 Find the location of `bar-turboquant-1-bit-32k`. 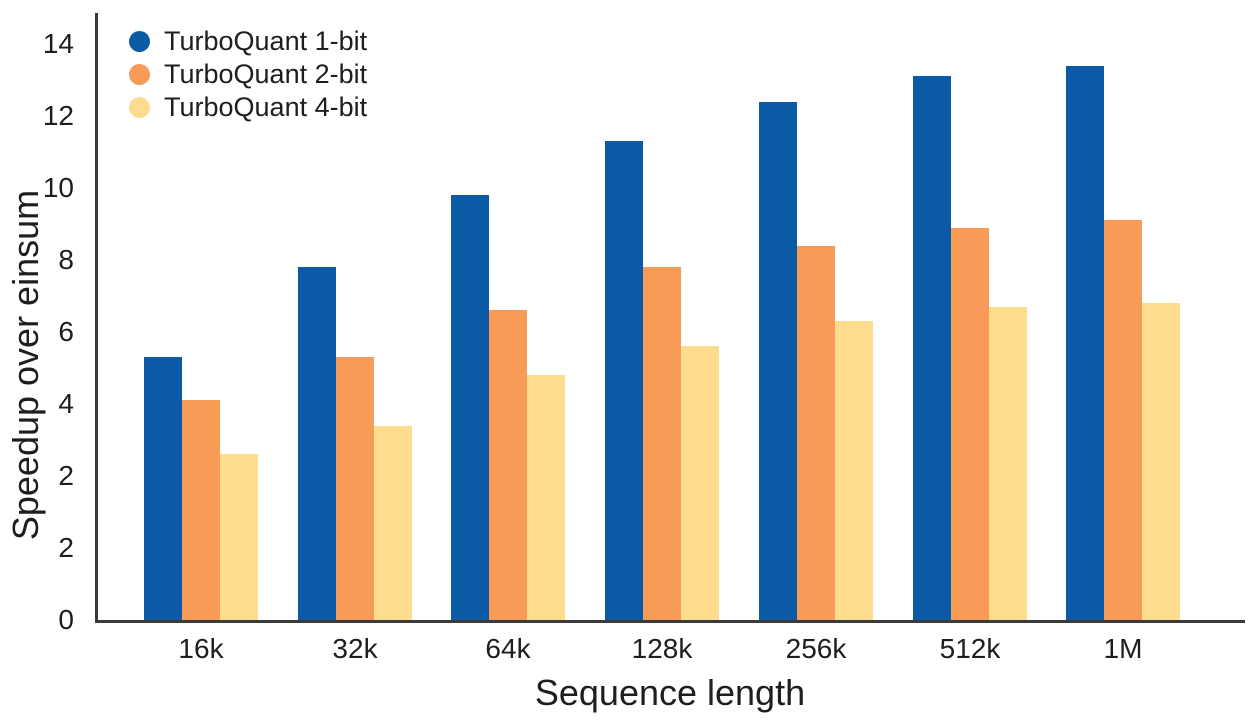

bar-turboquant-1-bit-32k is located at coordinates (317, 443).